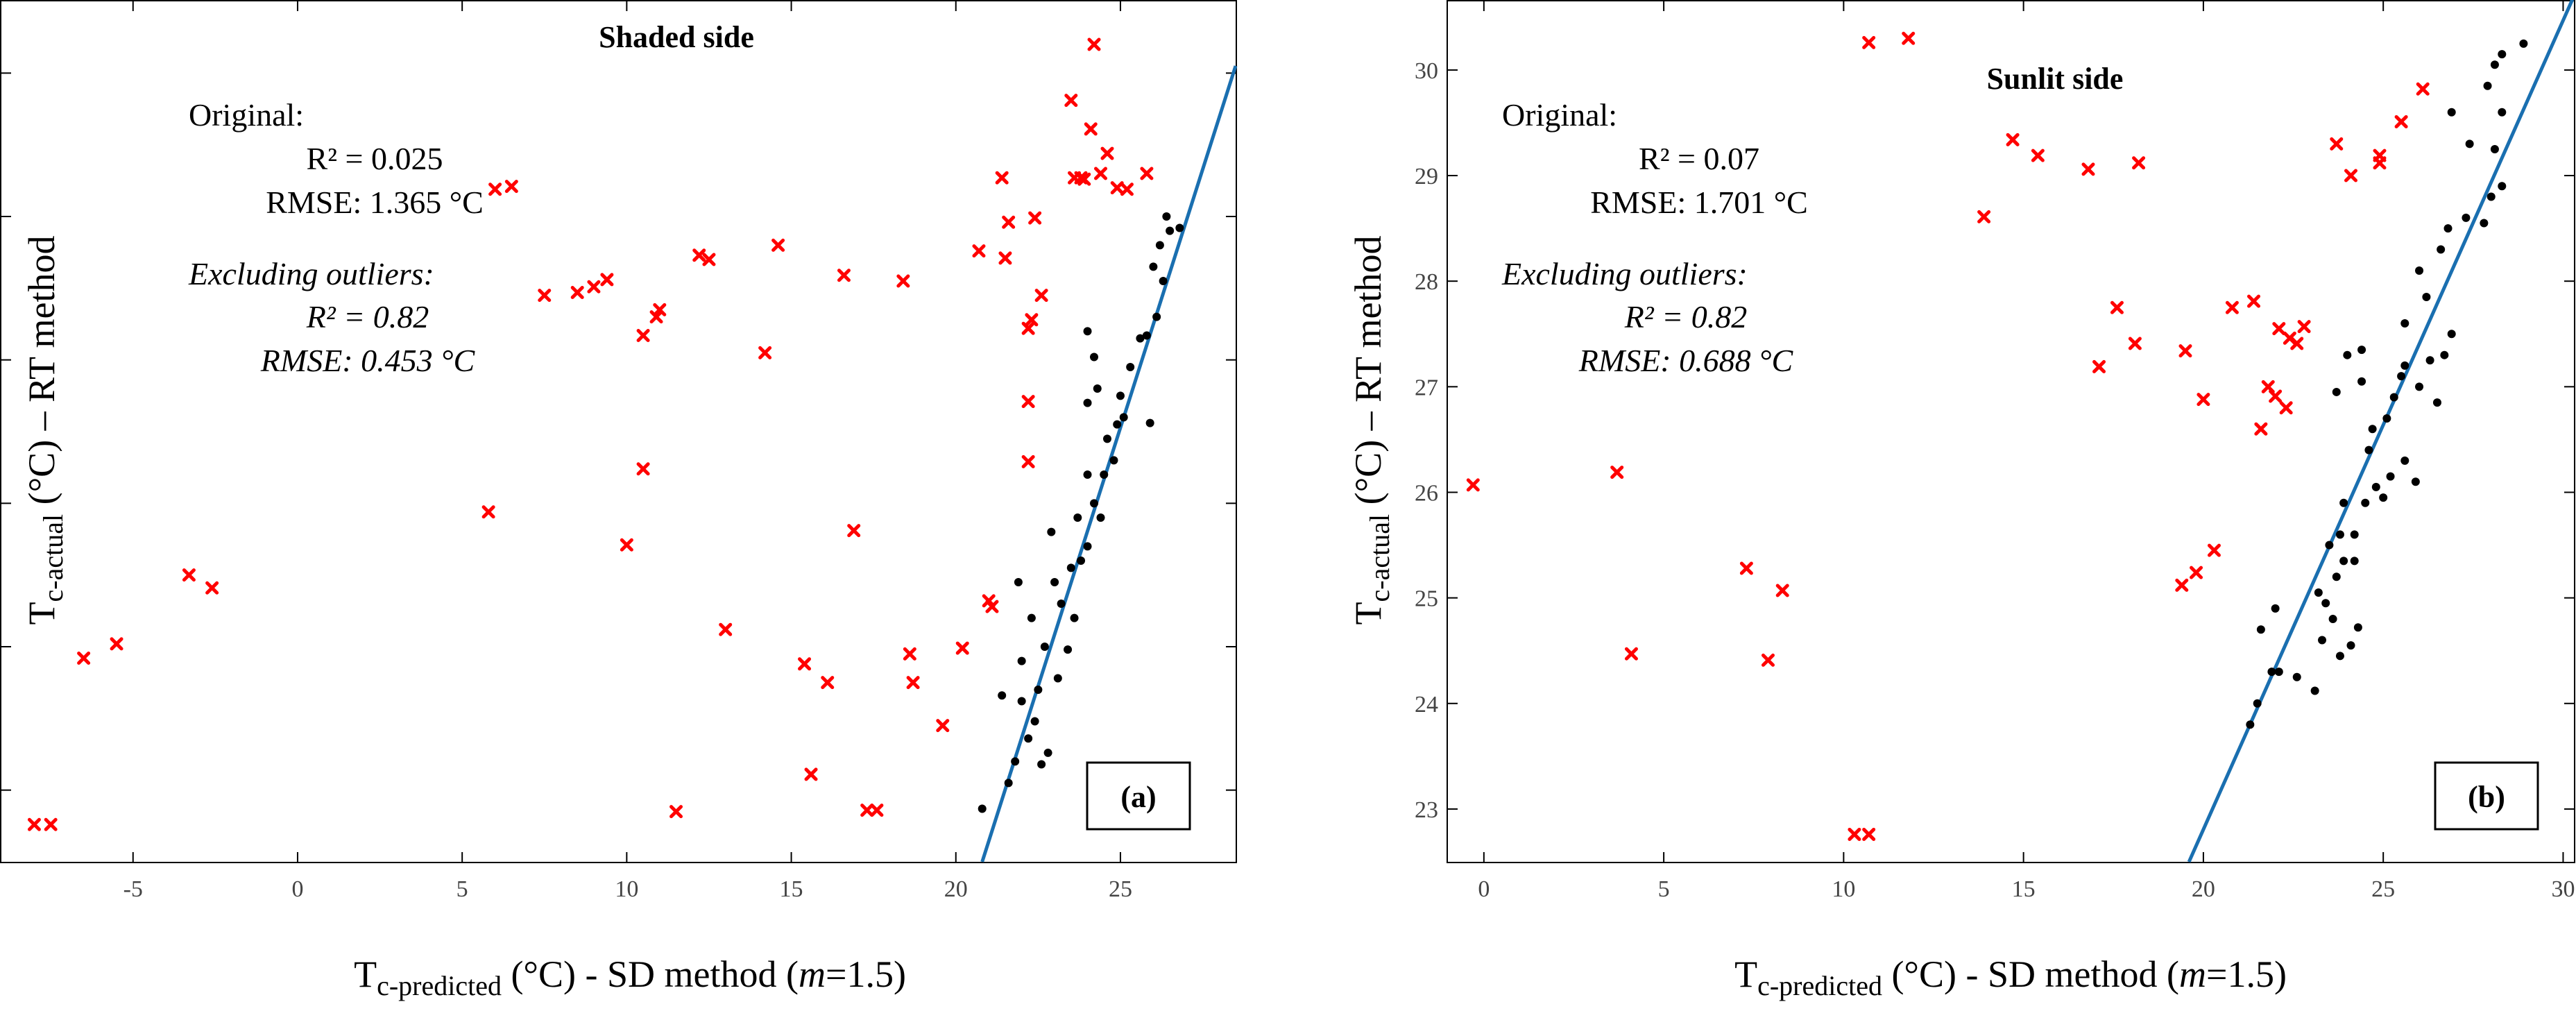  I want to click on y-axis-title-a: Tc-actual (°C) – RT method, so click(45, 431).